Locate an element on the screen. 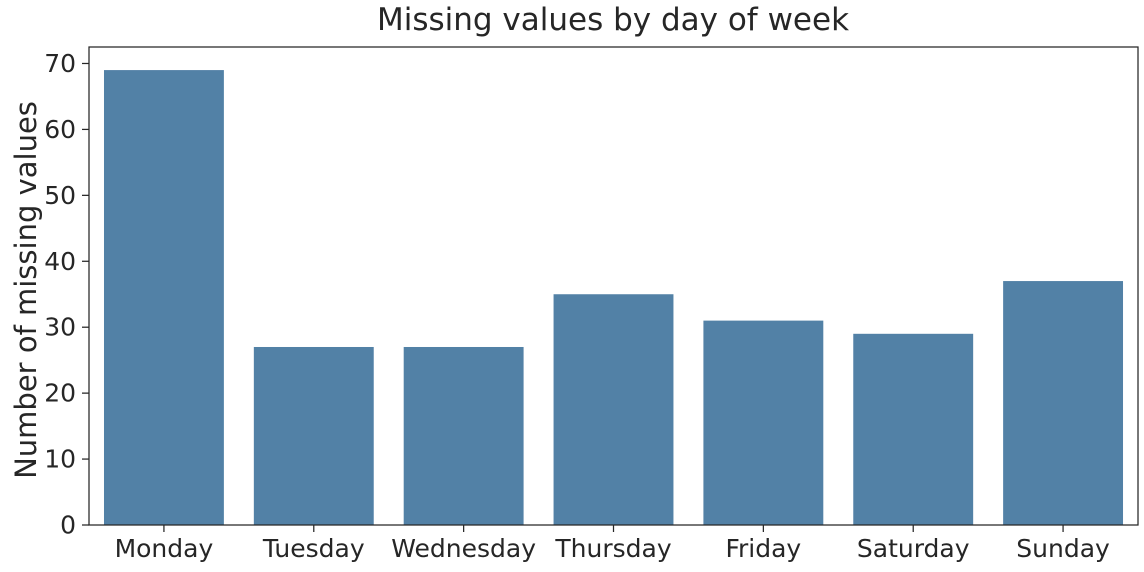  y-tick-label: 40 is located at coordinates (60, 261).